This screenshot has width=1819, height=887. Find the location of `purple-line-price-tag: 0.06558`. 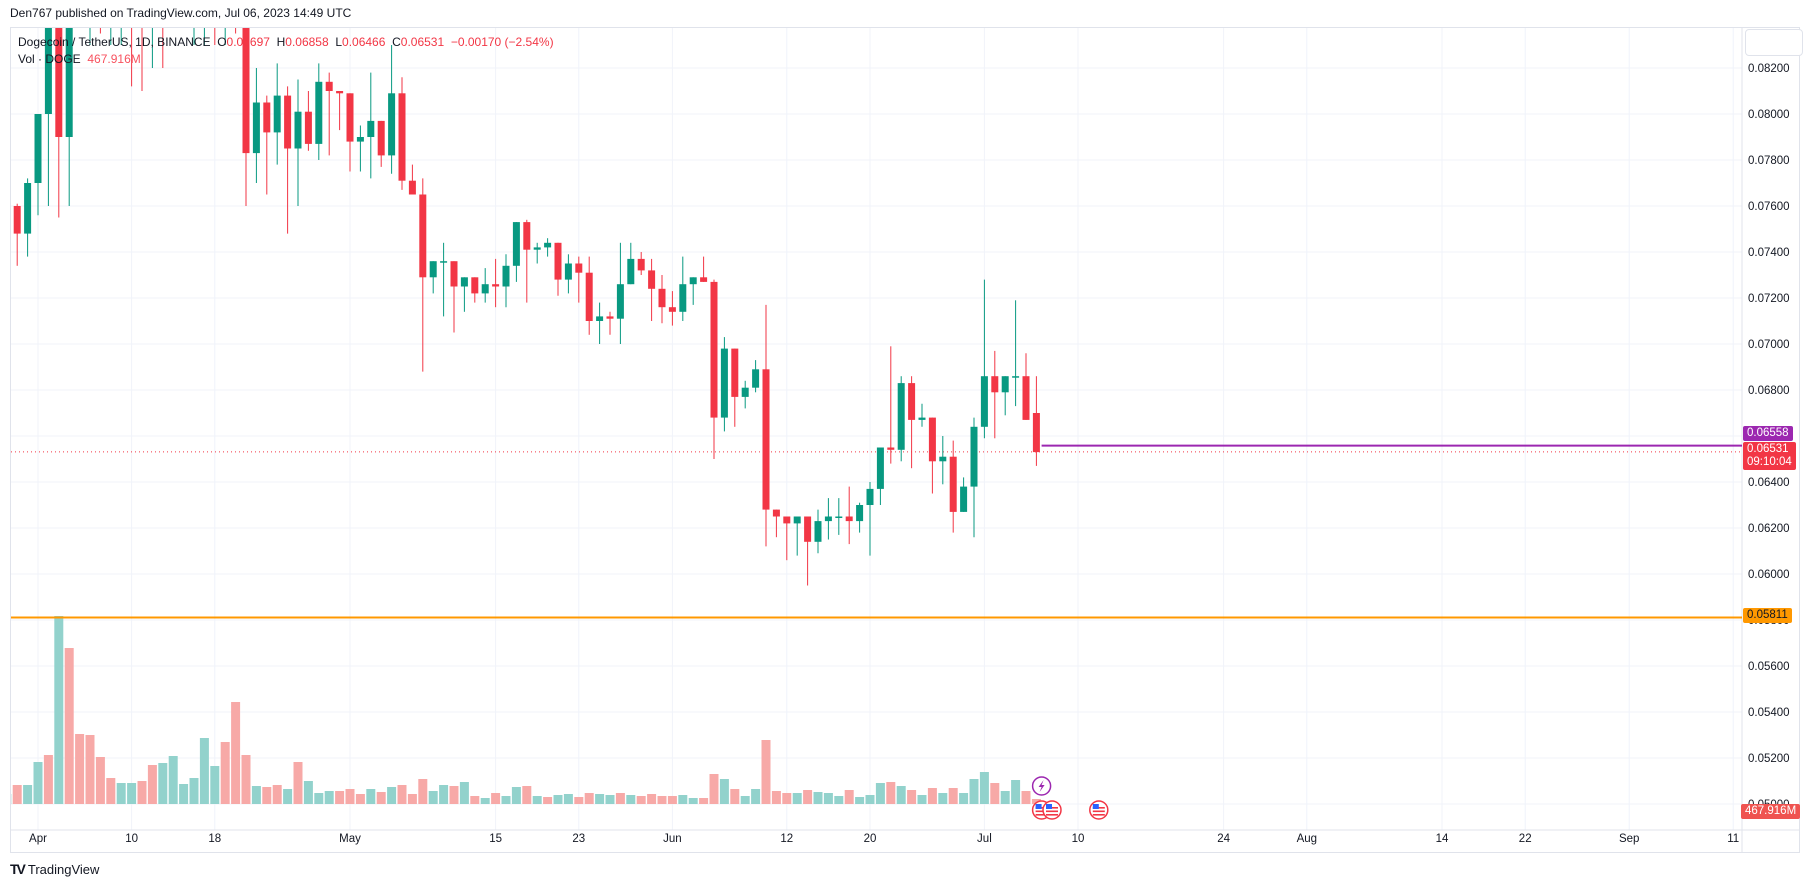

purple-line-price-tag: 0.06558 is located at coordinates (1768, 433).